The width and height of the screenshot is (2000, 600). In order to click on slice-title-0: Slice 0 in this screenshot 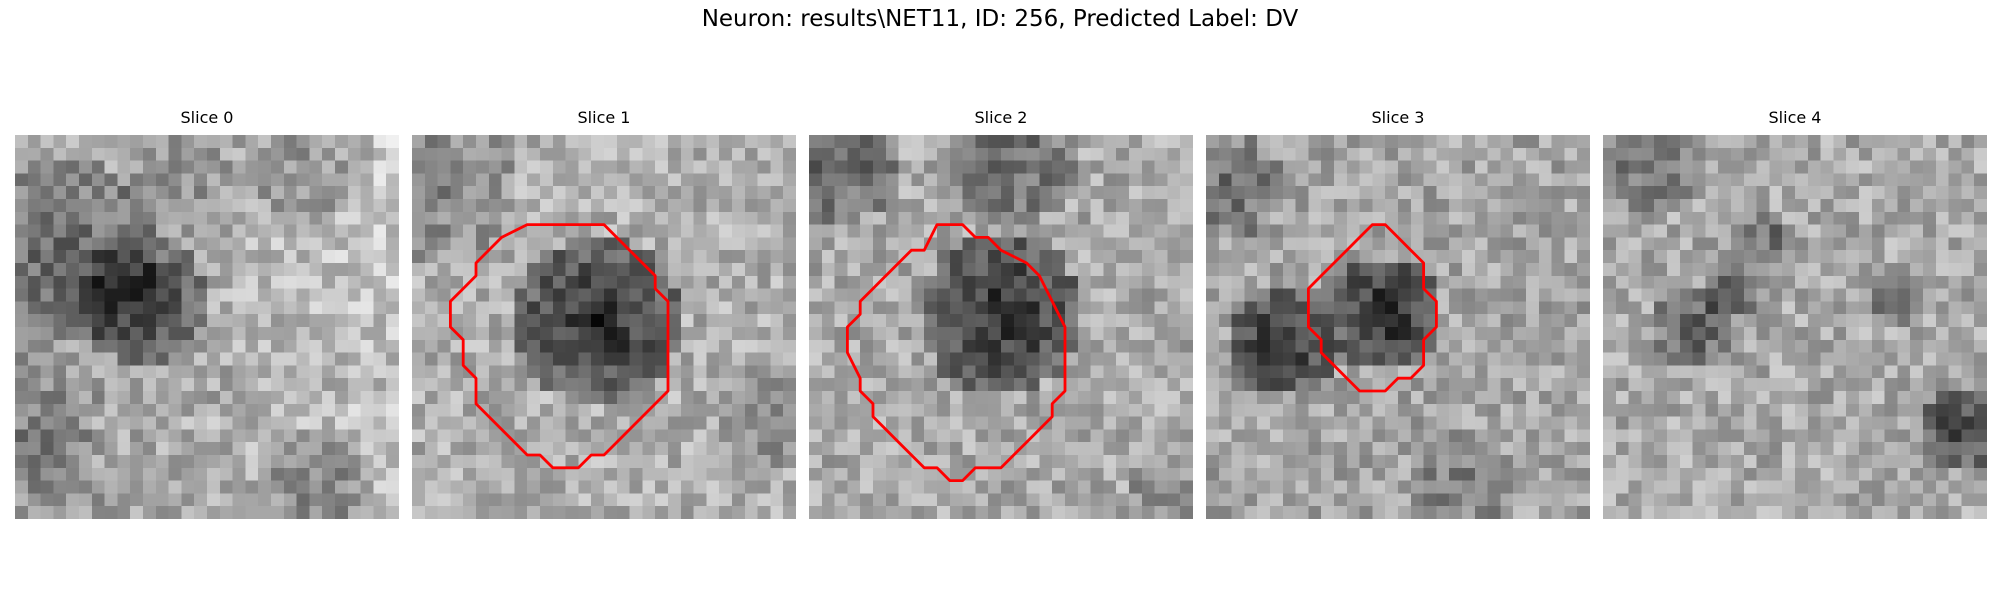, I will do `click(207, 117)`.